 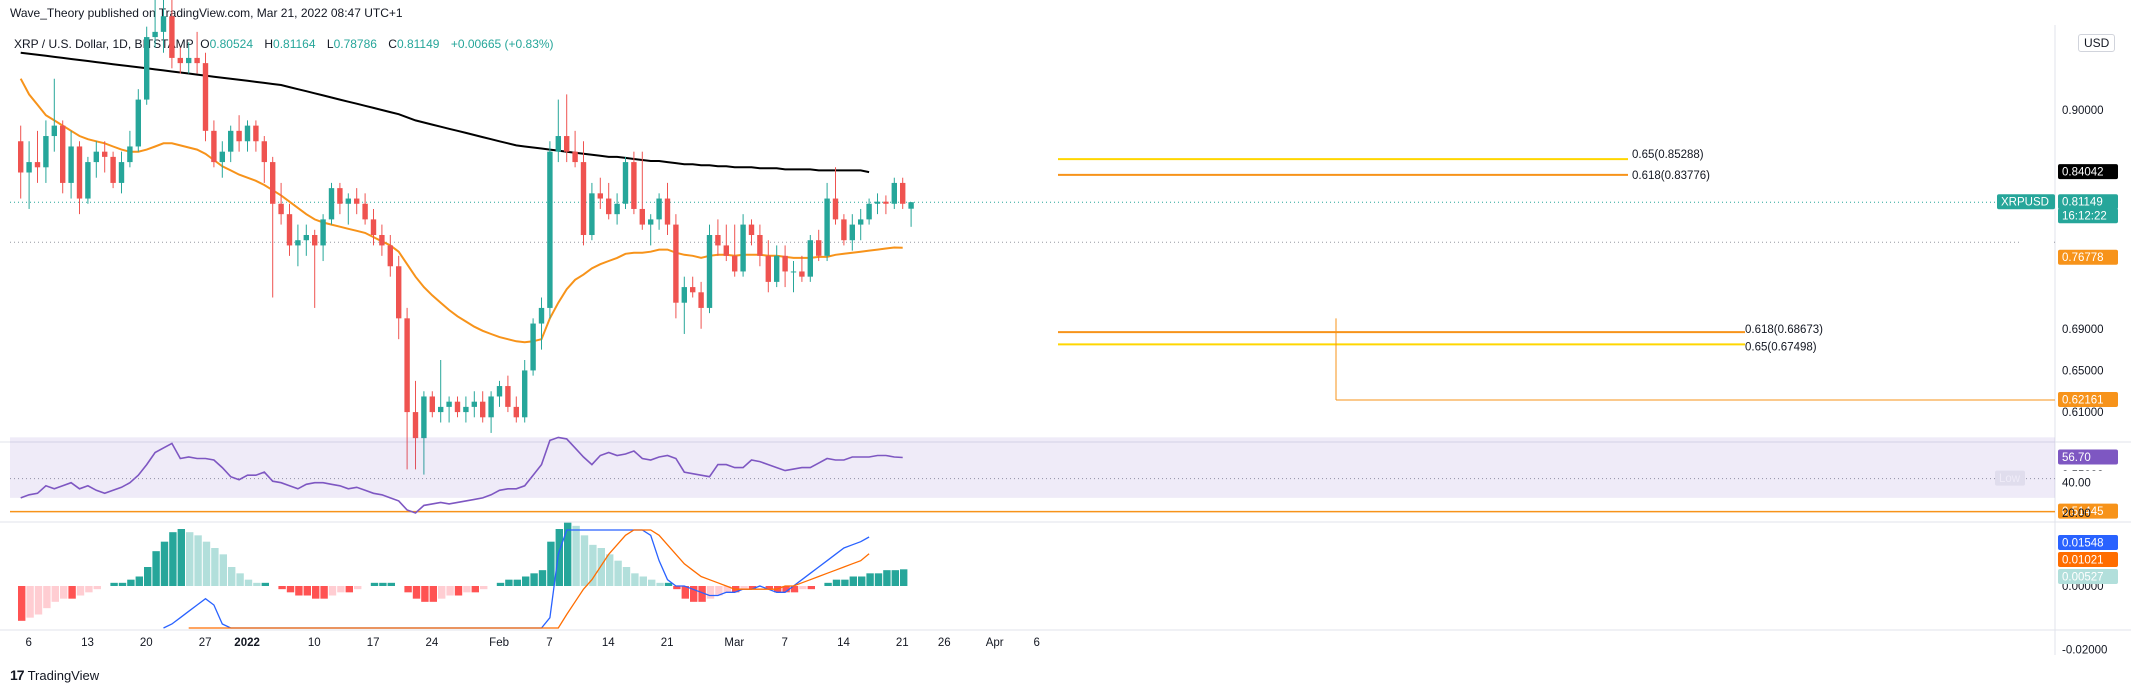 I want to click on macd-value-tag-bg, so click(x=2088, y=542).